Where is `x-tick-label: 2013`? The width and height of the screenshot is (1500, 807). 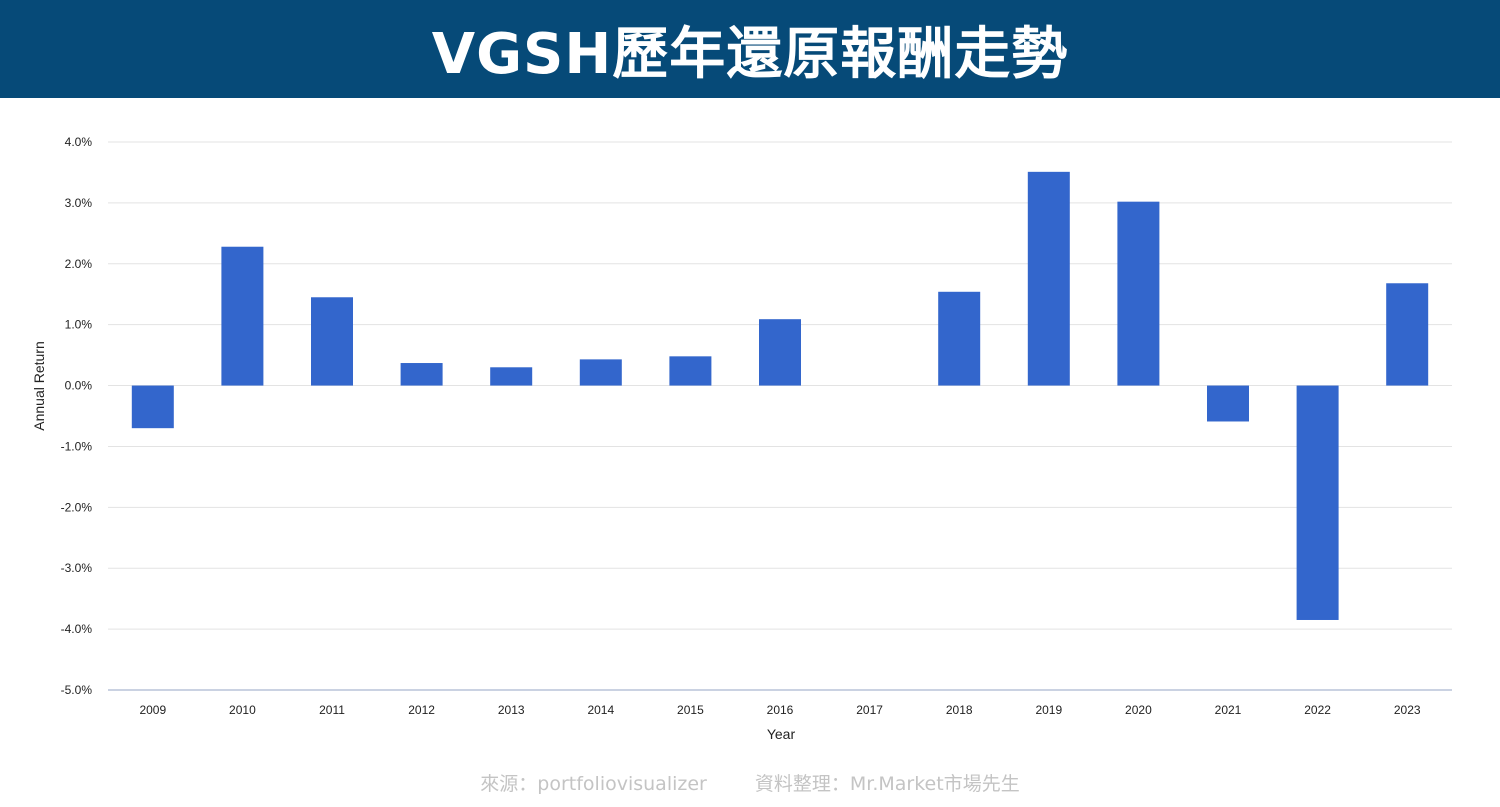
x-tick-label: 2013 is located at coordinates (511, 710).